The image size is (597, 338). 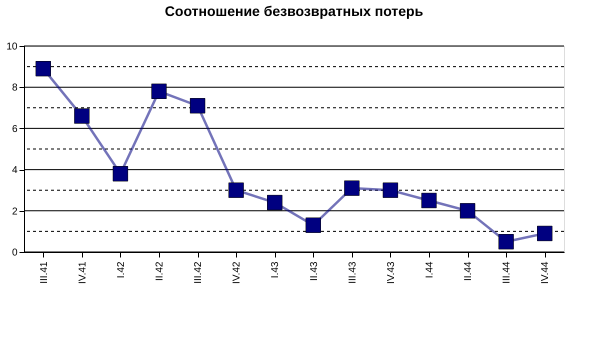 What do you see at coordinates (160, 271) in the screenshot?
I see `x-tick-label: II.42` at bounding box center [160, 271].